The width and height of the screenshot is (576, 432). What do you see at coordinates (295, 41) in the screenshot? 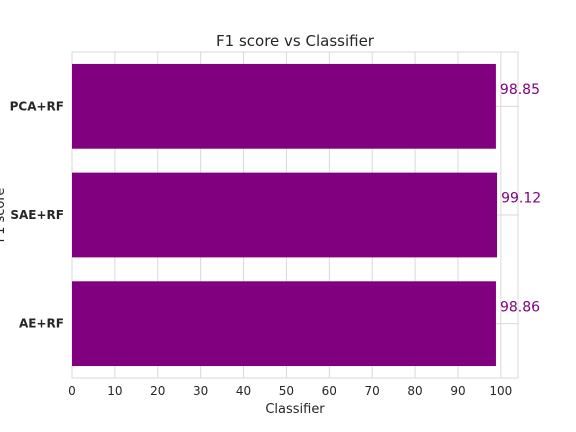
I see `chart-title: F1 score vs Classifier` at bounding box center [295, 41].